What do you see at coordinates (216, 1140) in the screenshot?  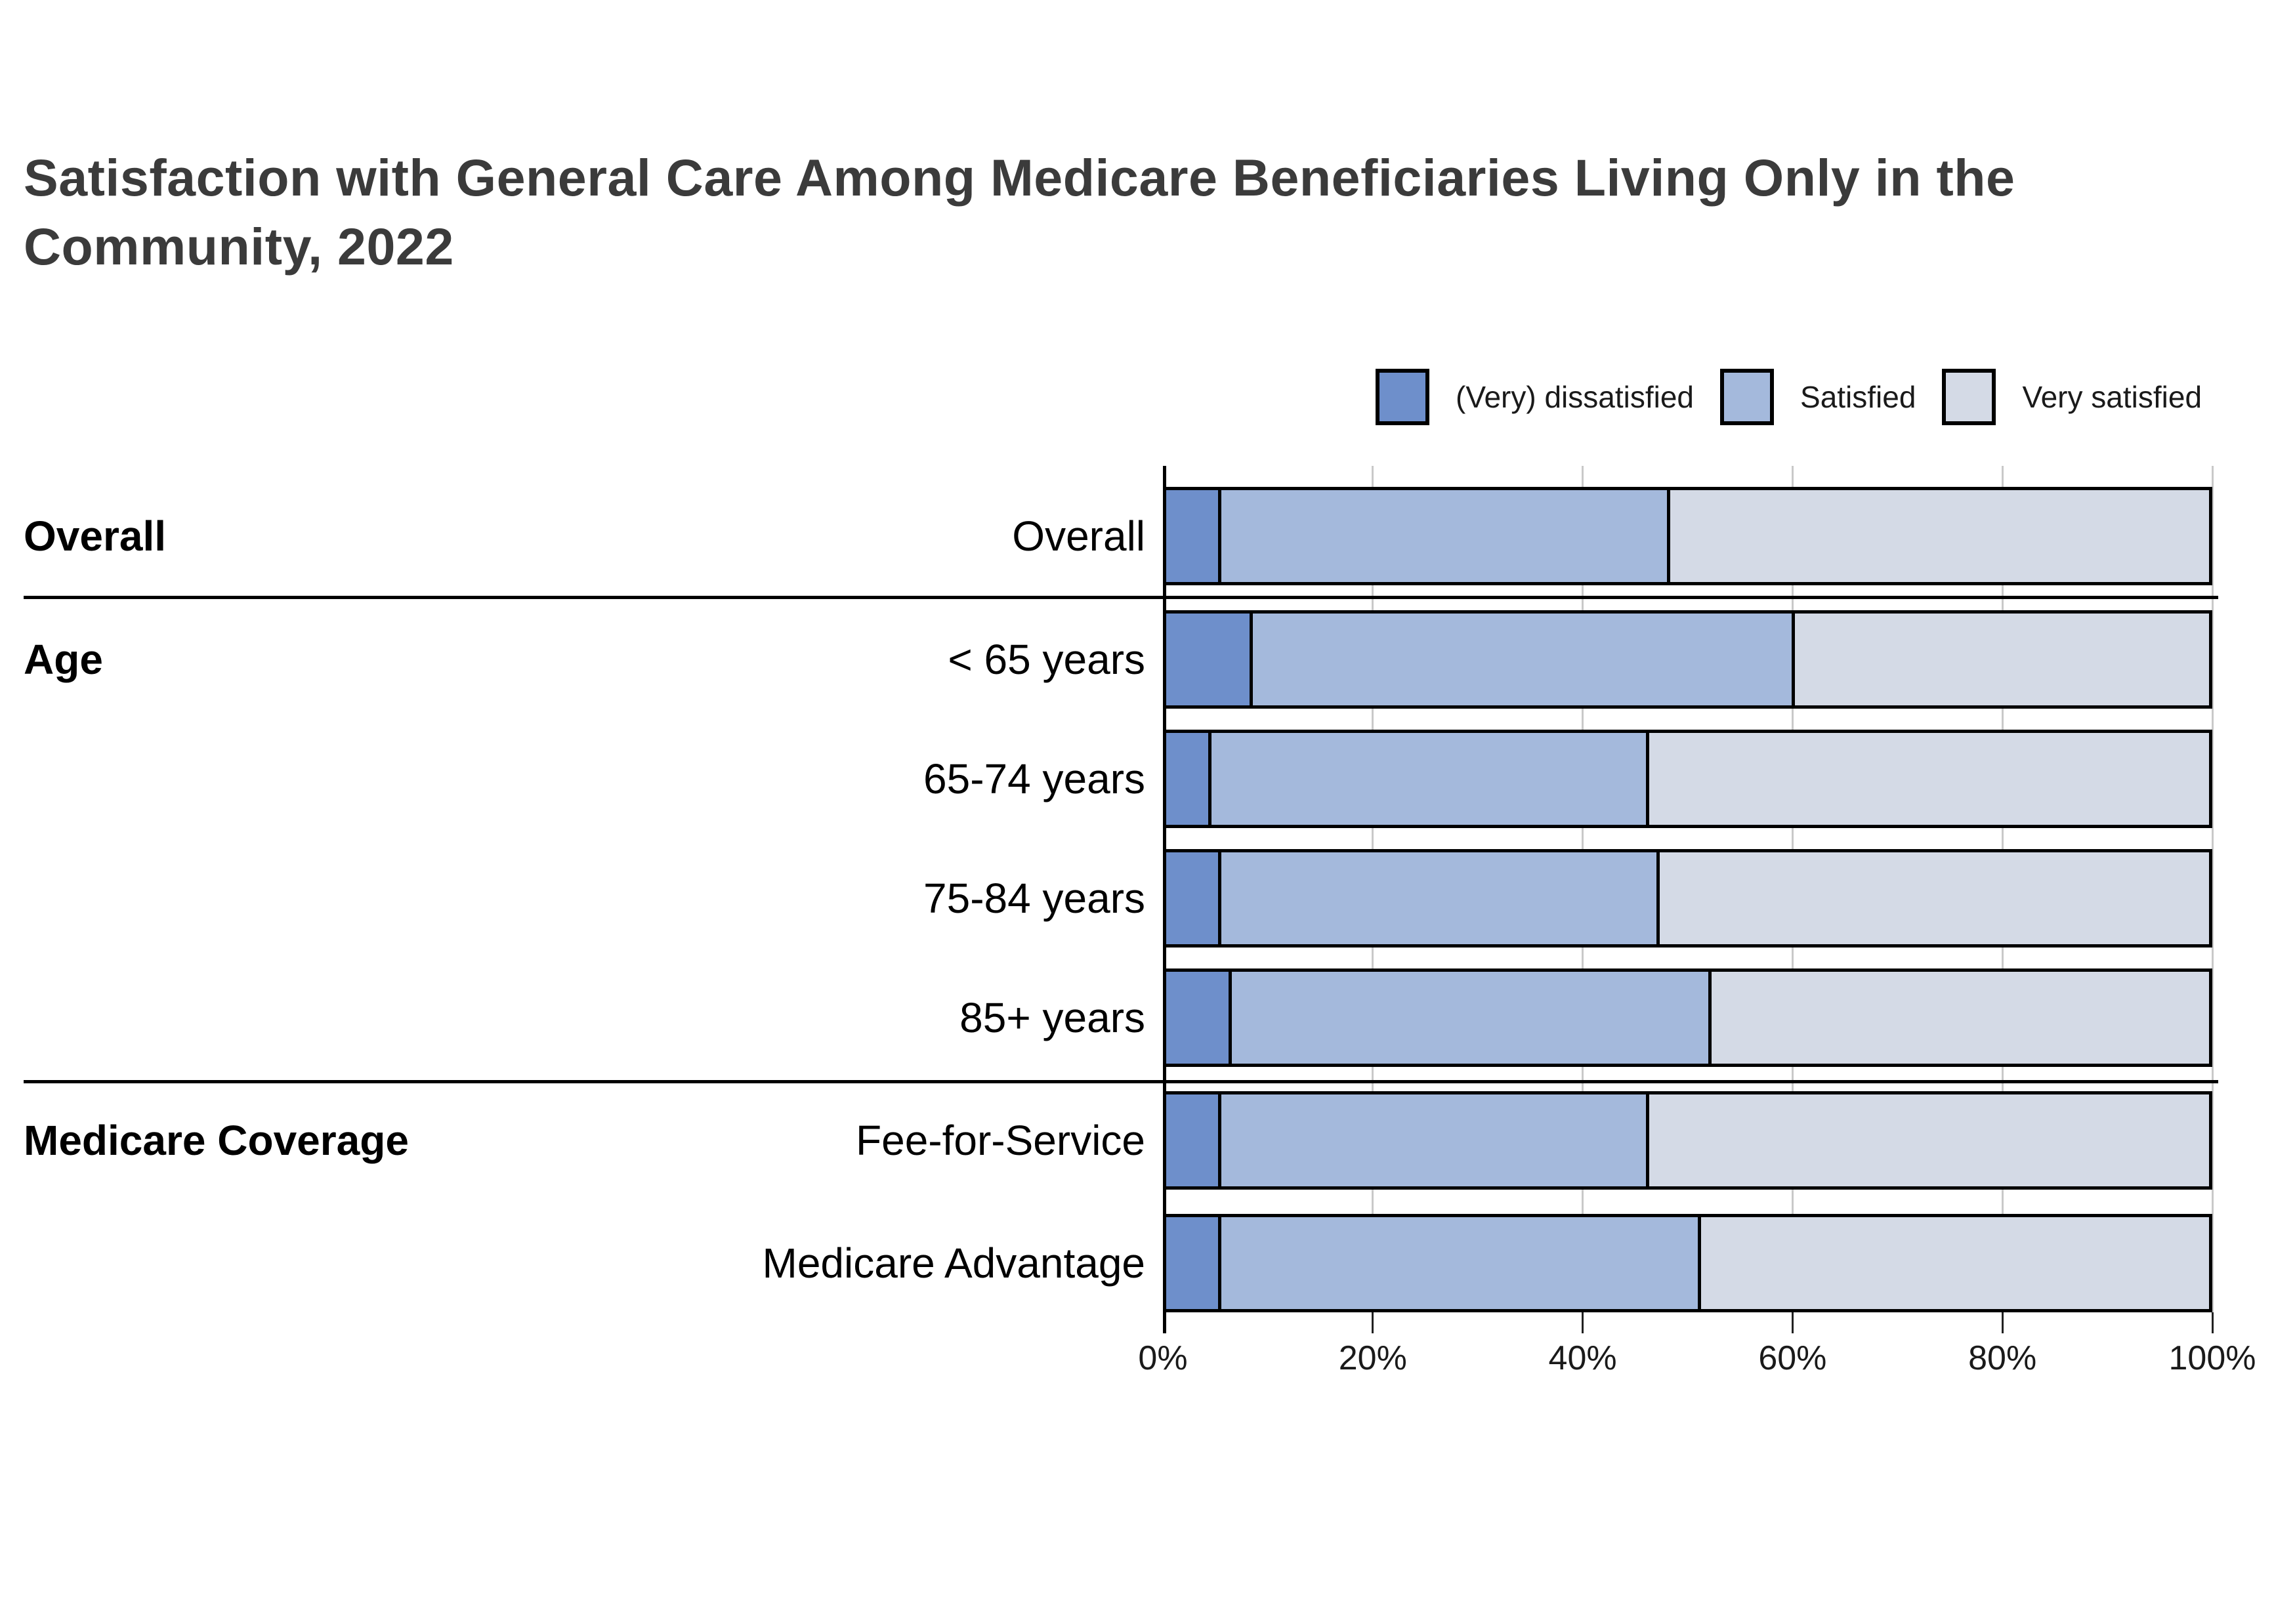 I see `group-label-medicare-coverage: Medicare Coverage` at bounding box center [216, 1140].